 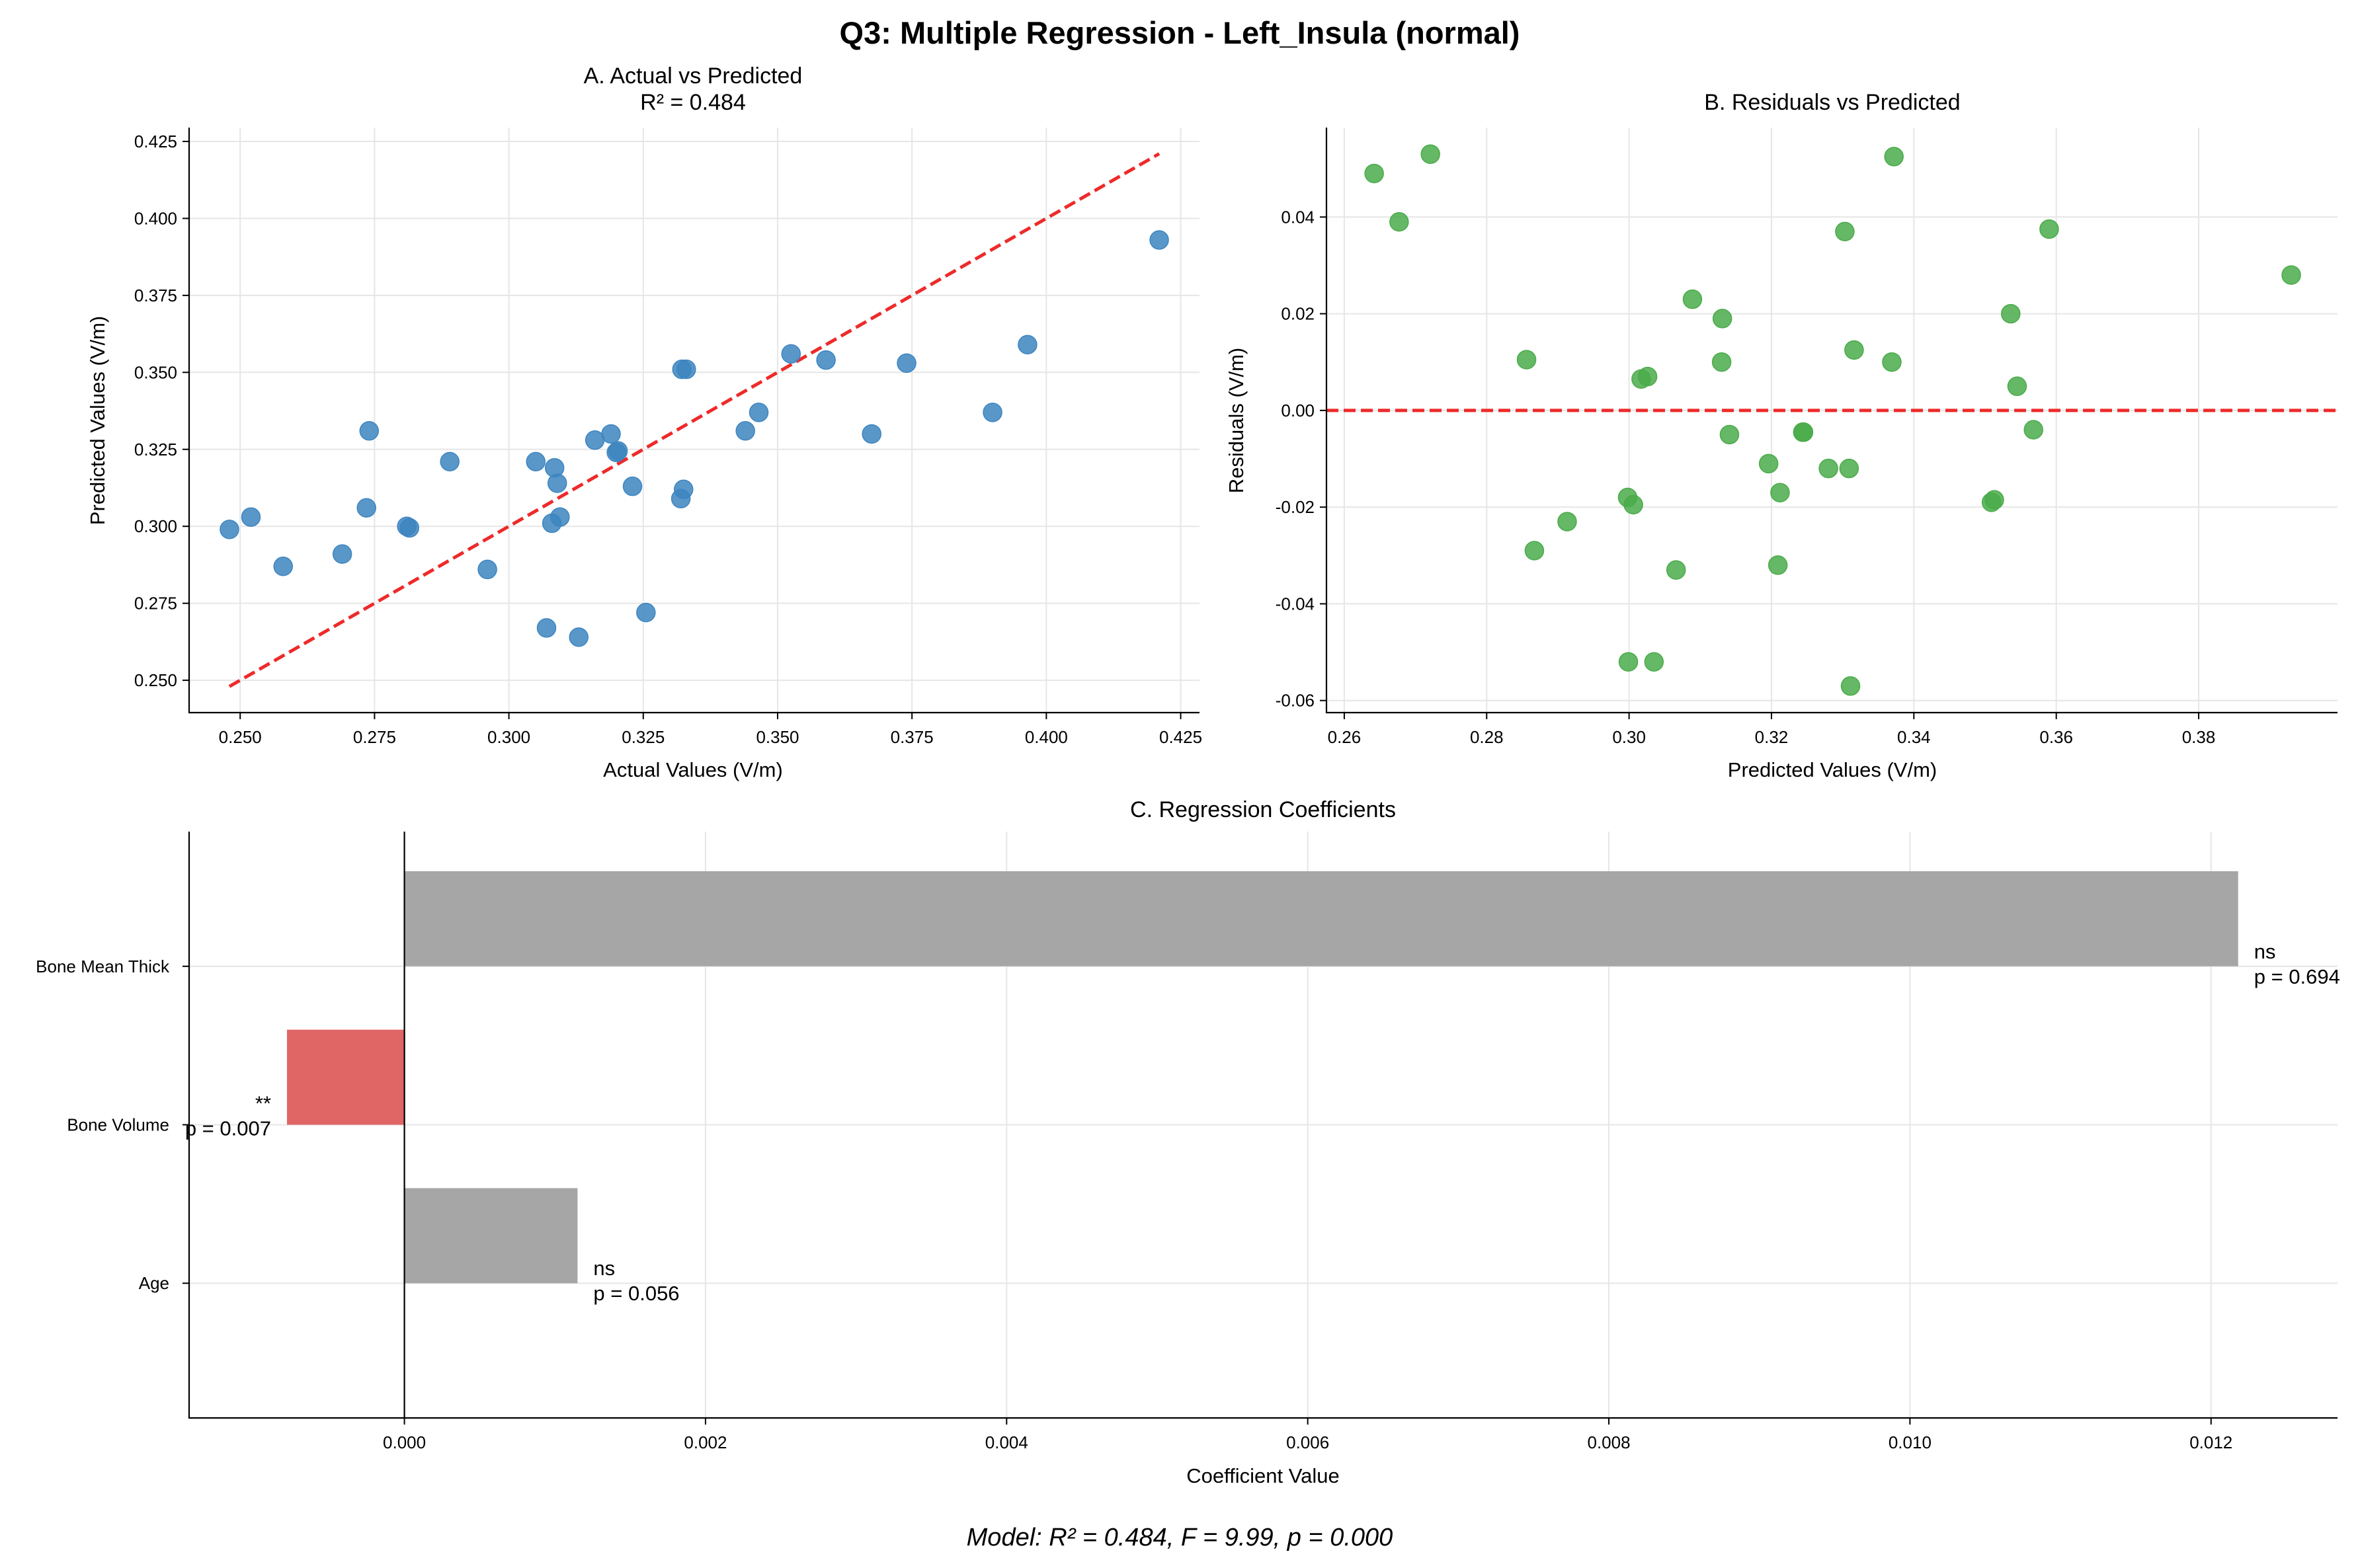 I want to click on panel-c-category-label: Age, so click(x=154, y=1283).